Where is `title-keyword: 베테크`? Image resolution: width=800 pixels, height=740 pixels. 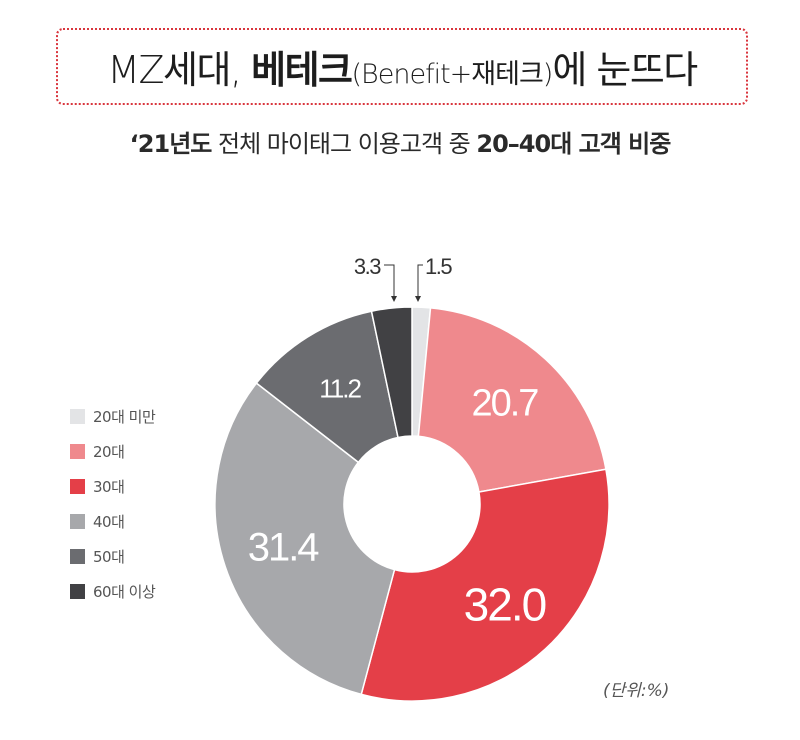 title-keyword: 베테크 is located at coordinates (302, 70).